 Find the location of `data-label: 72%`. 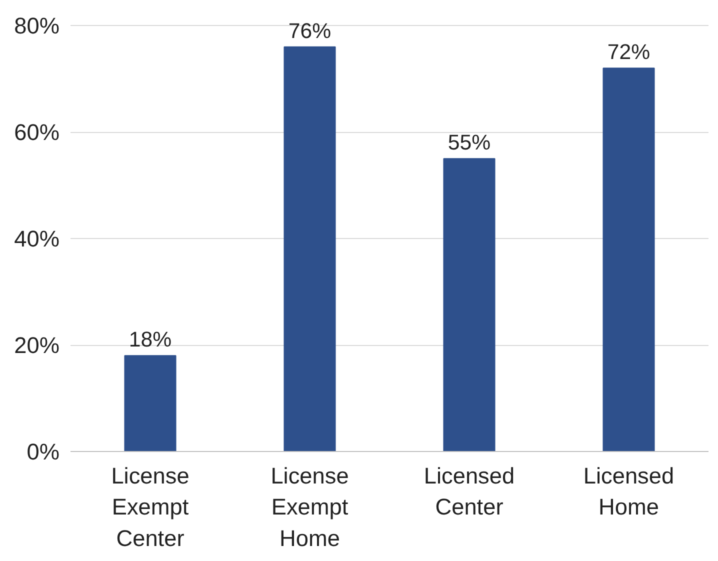

data-label: 72% is located at coordinates (628, 52).